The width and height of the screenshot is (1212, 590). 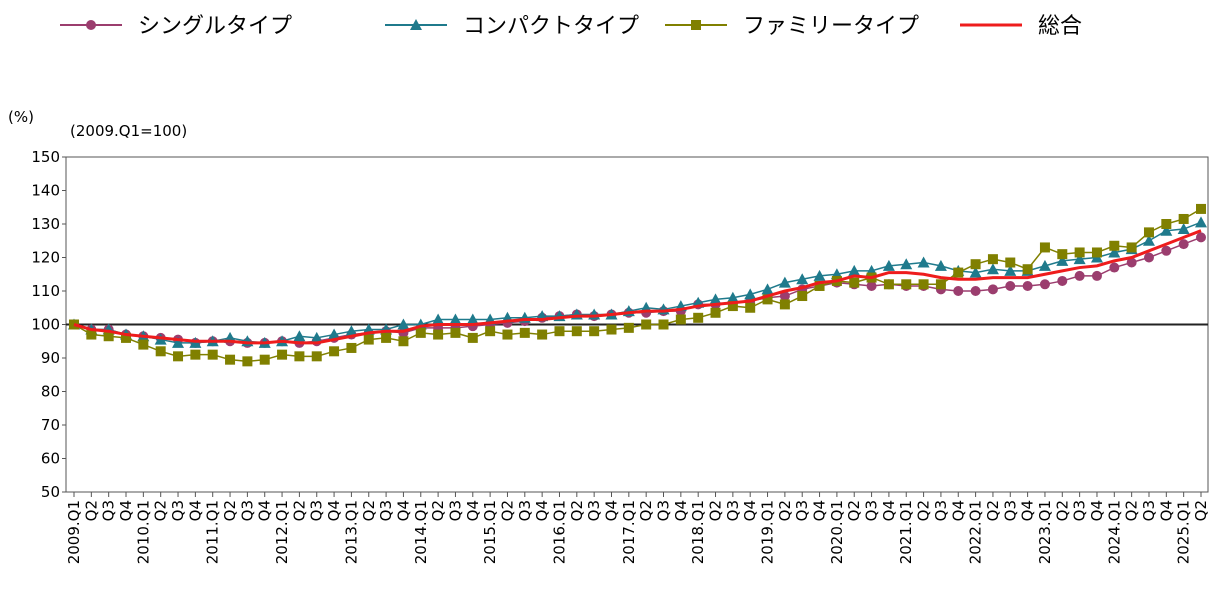 I want to click on x-tick-label: 2016.Q1, so click(x=559, y=532).